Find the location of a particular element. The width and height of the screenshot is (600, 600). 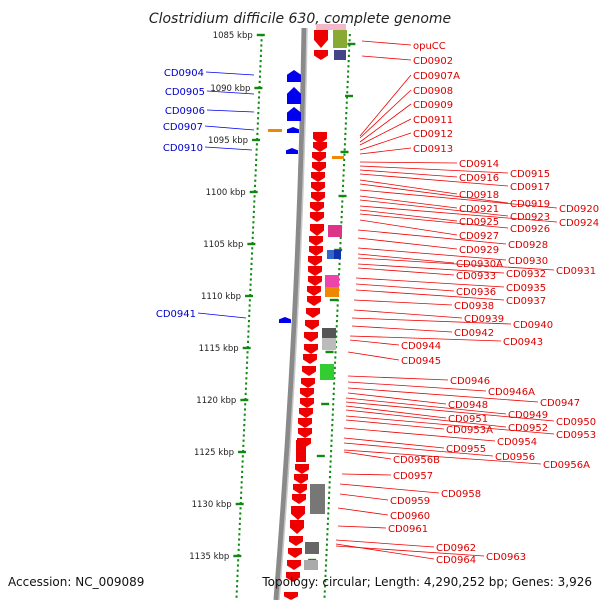

right-gene-label: CD0915 is located at coordinates (530, 174).